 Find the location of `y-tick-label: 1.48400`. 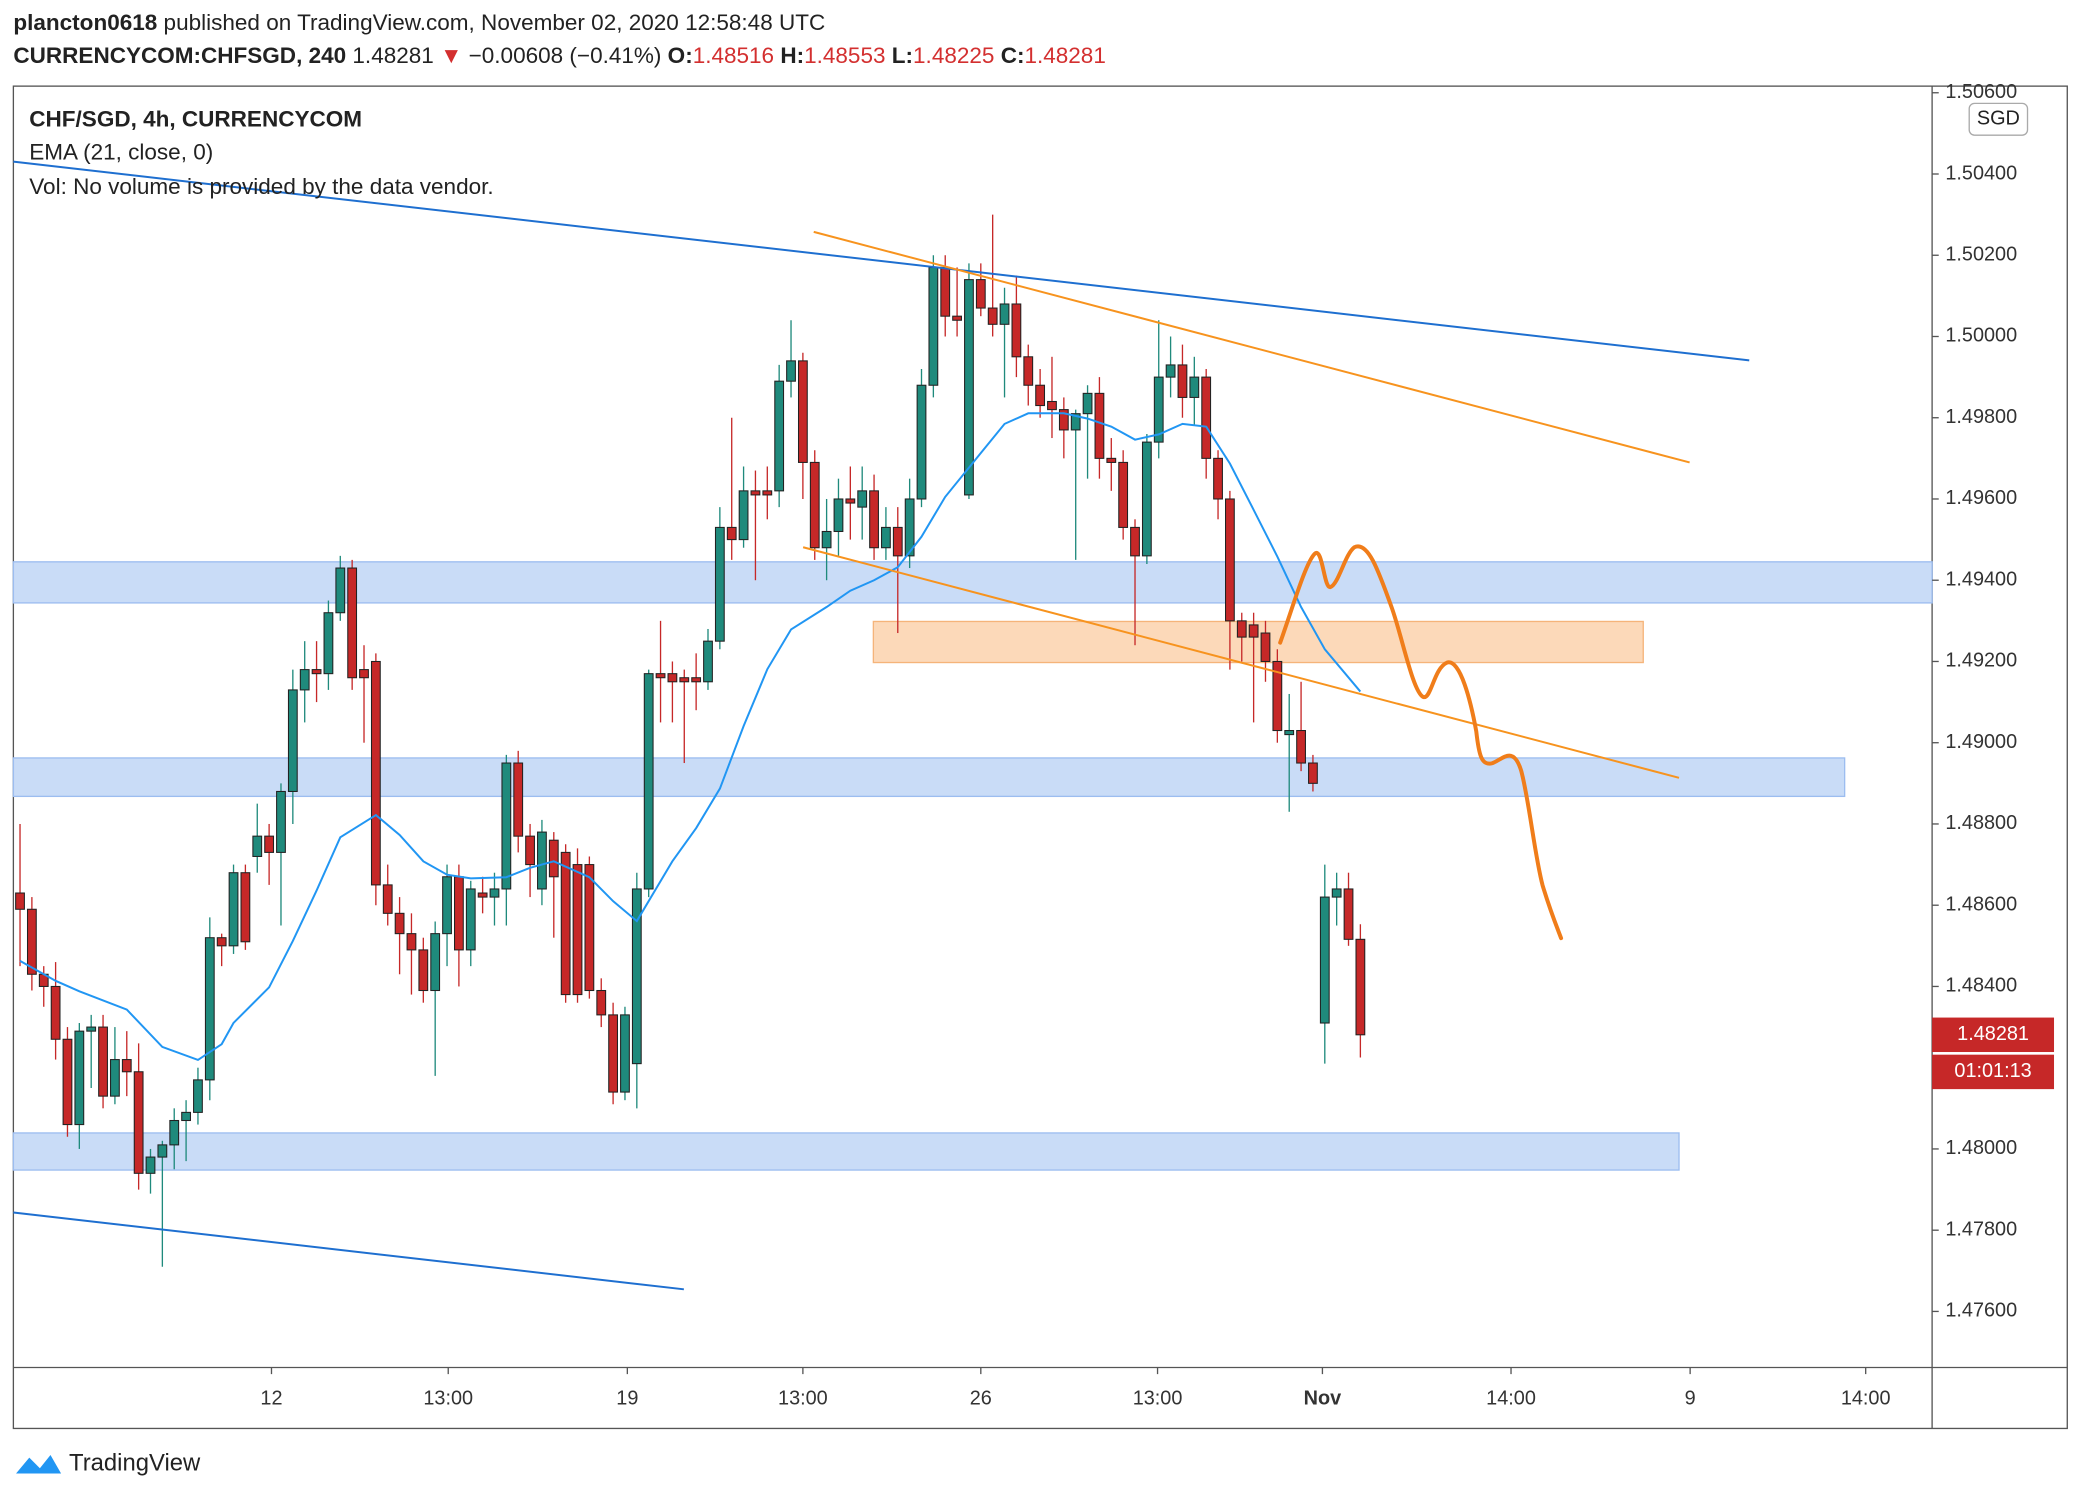

y-tick-label: 1.48400 is located at coordinates (1981, 986).